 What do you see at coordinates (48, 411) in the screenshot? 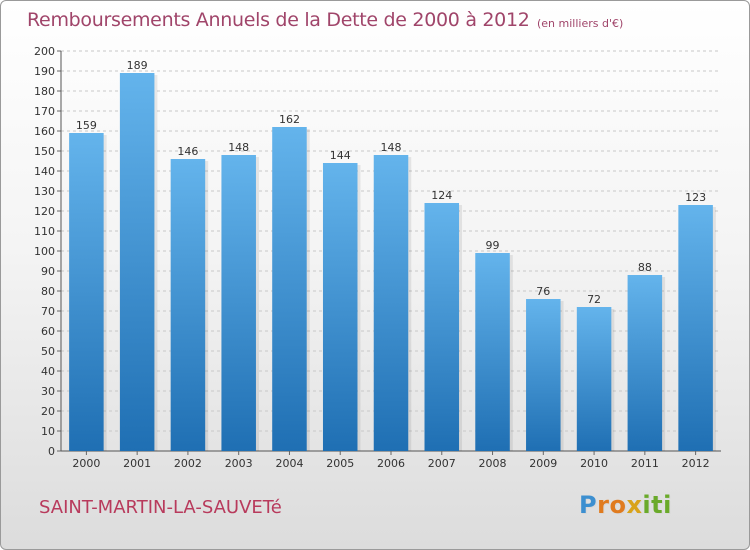
I see `y-tick-label: 20` at bounding box center [48, 411].